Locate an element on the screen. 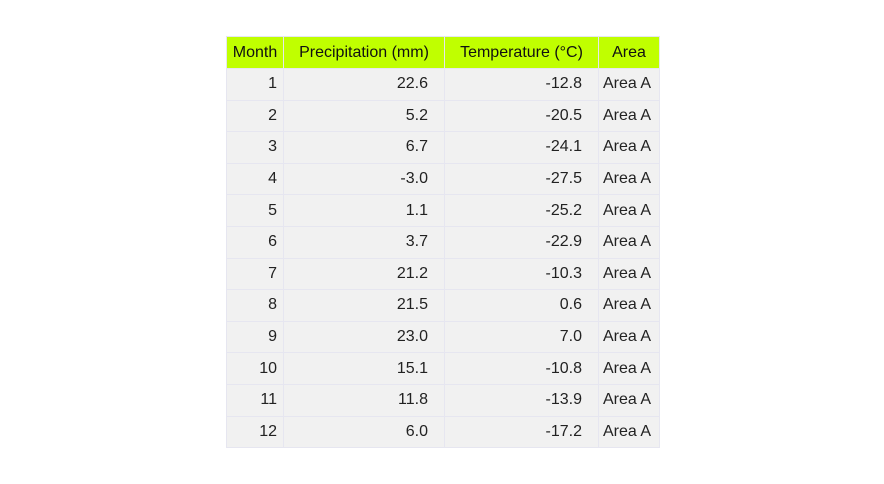 The width and height of the screenshot is (884, 484). table-row: 1 22.6 -12.8 Area A is located at coordinates (443, 84).